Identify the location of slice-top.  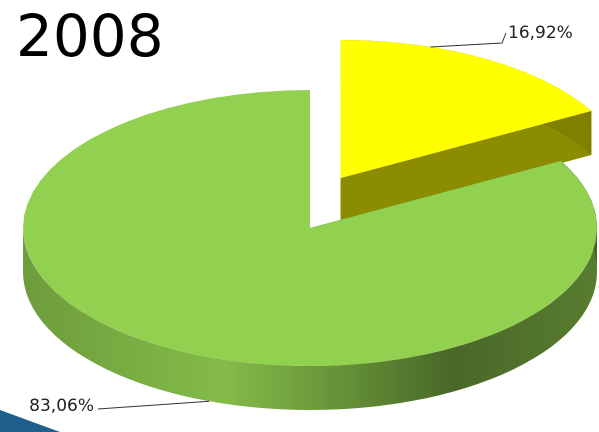
(466, 109).